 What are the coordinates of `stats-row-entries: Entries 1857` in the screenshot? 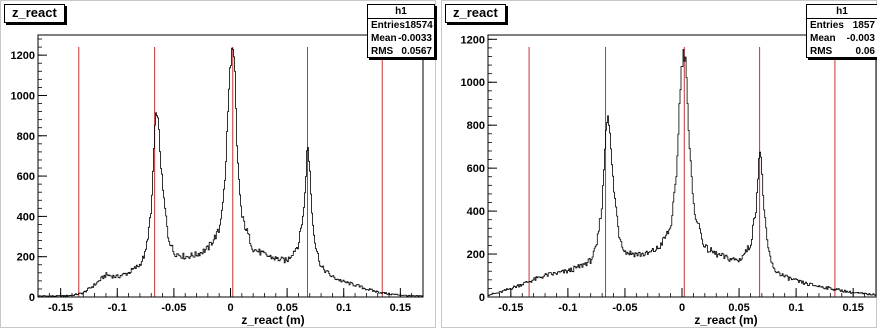 It's located at (842, 25).